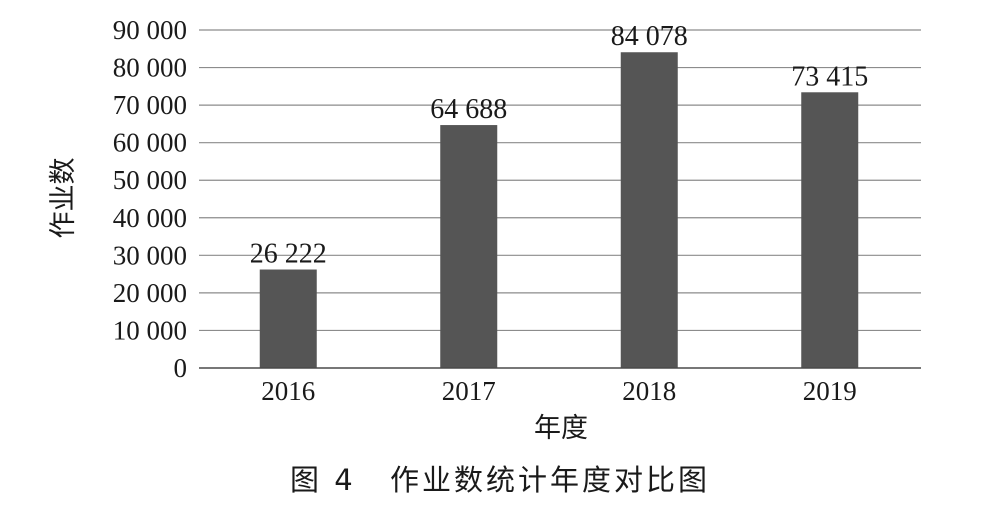 The height and width of the screenshot is (505, 1000). What do you see at coordinates (288, 318) in the screenshot?
I see `bar-2016` at bounding box center [288, 318].